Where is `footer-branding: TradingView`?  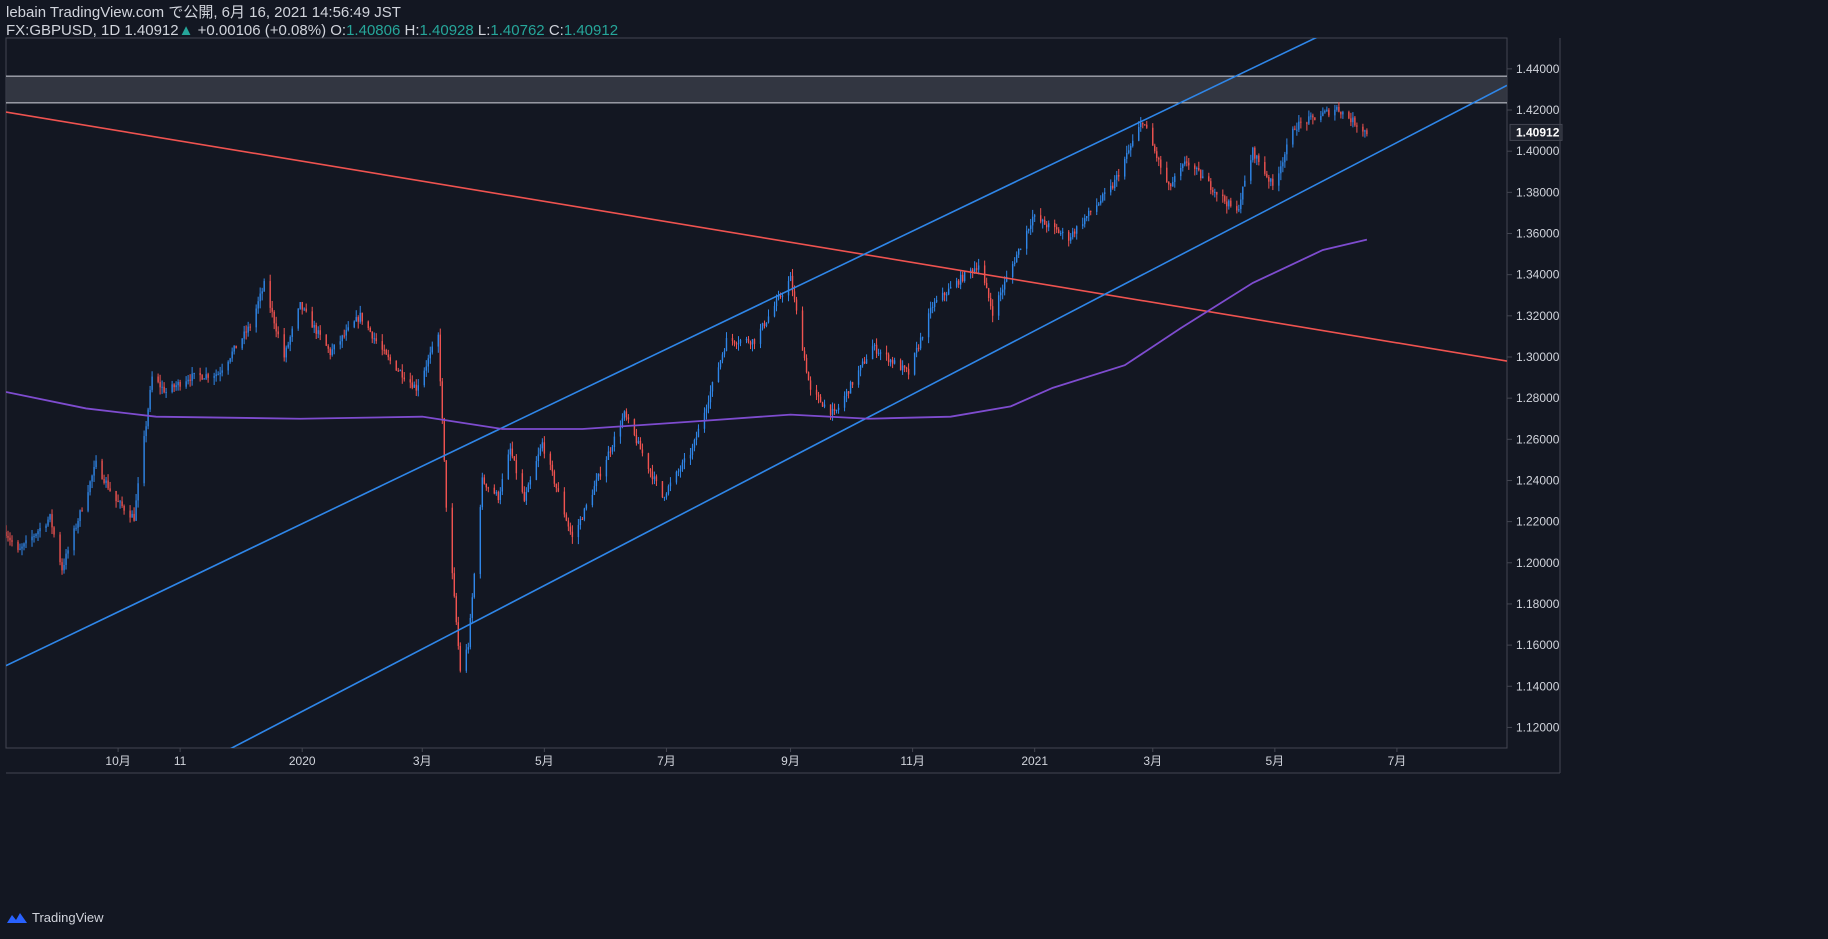
footer-branding: TradingView is located at coordinates (55, 917).